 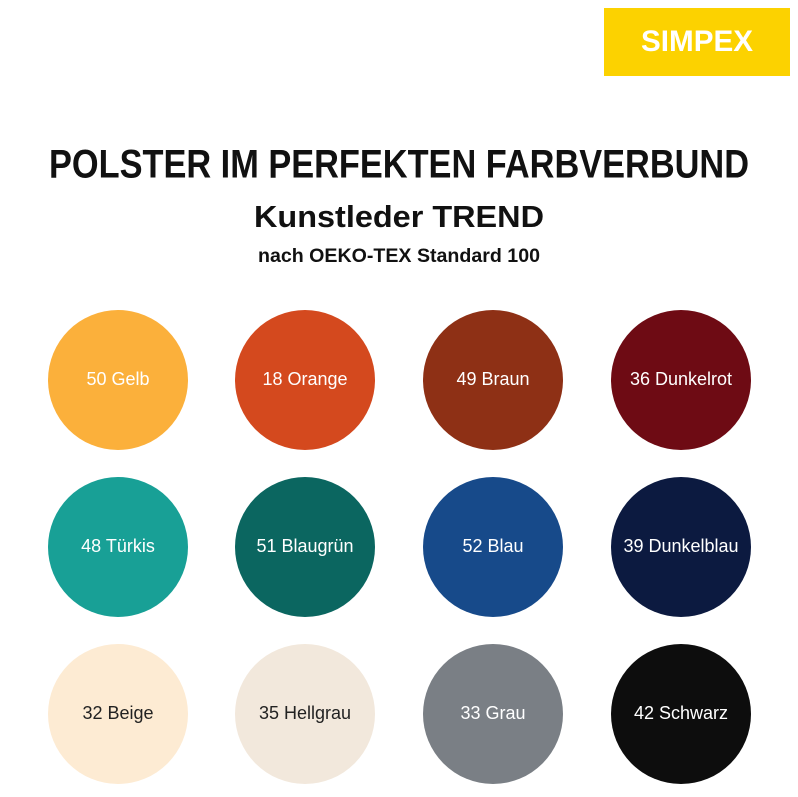 I want to click on swatch-label: 51 Blaugrün, so click(x=304, y=546).